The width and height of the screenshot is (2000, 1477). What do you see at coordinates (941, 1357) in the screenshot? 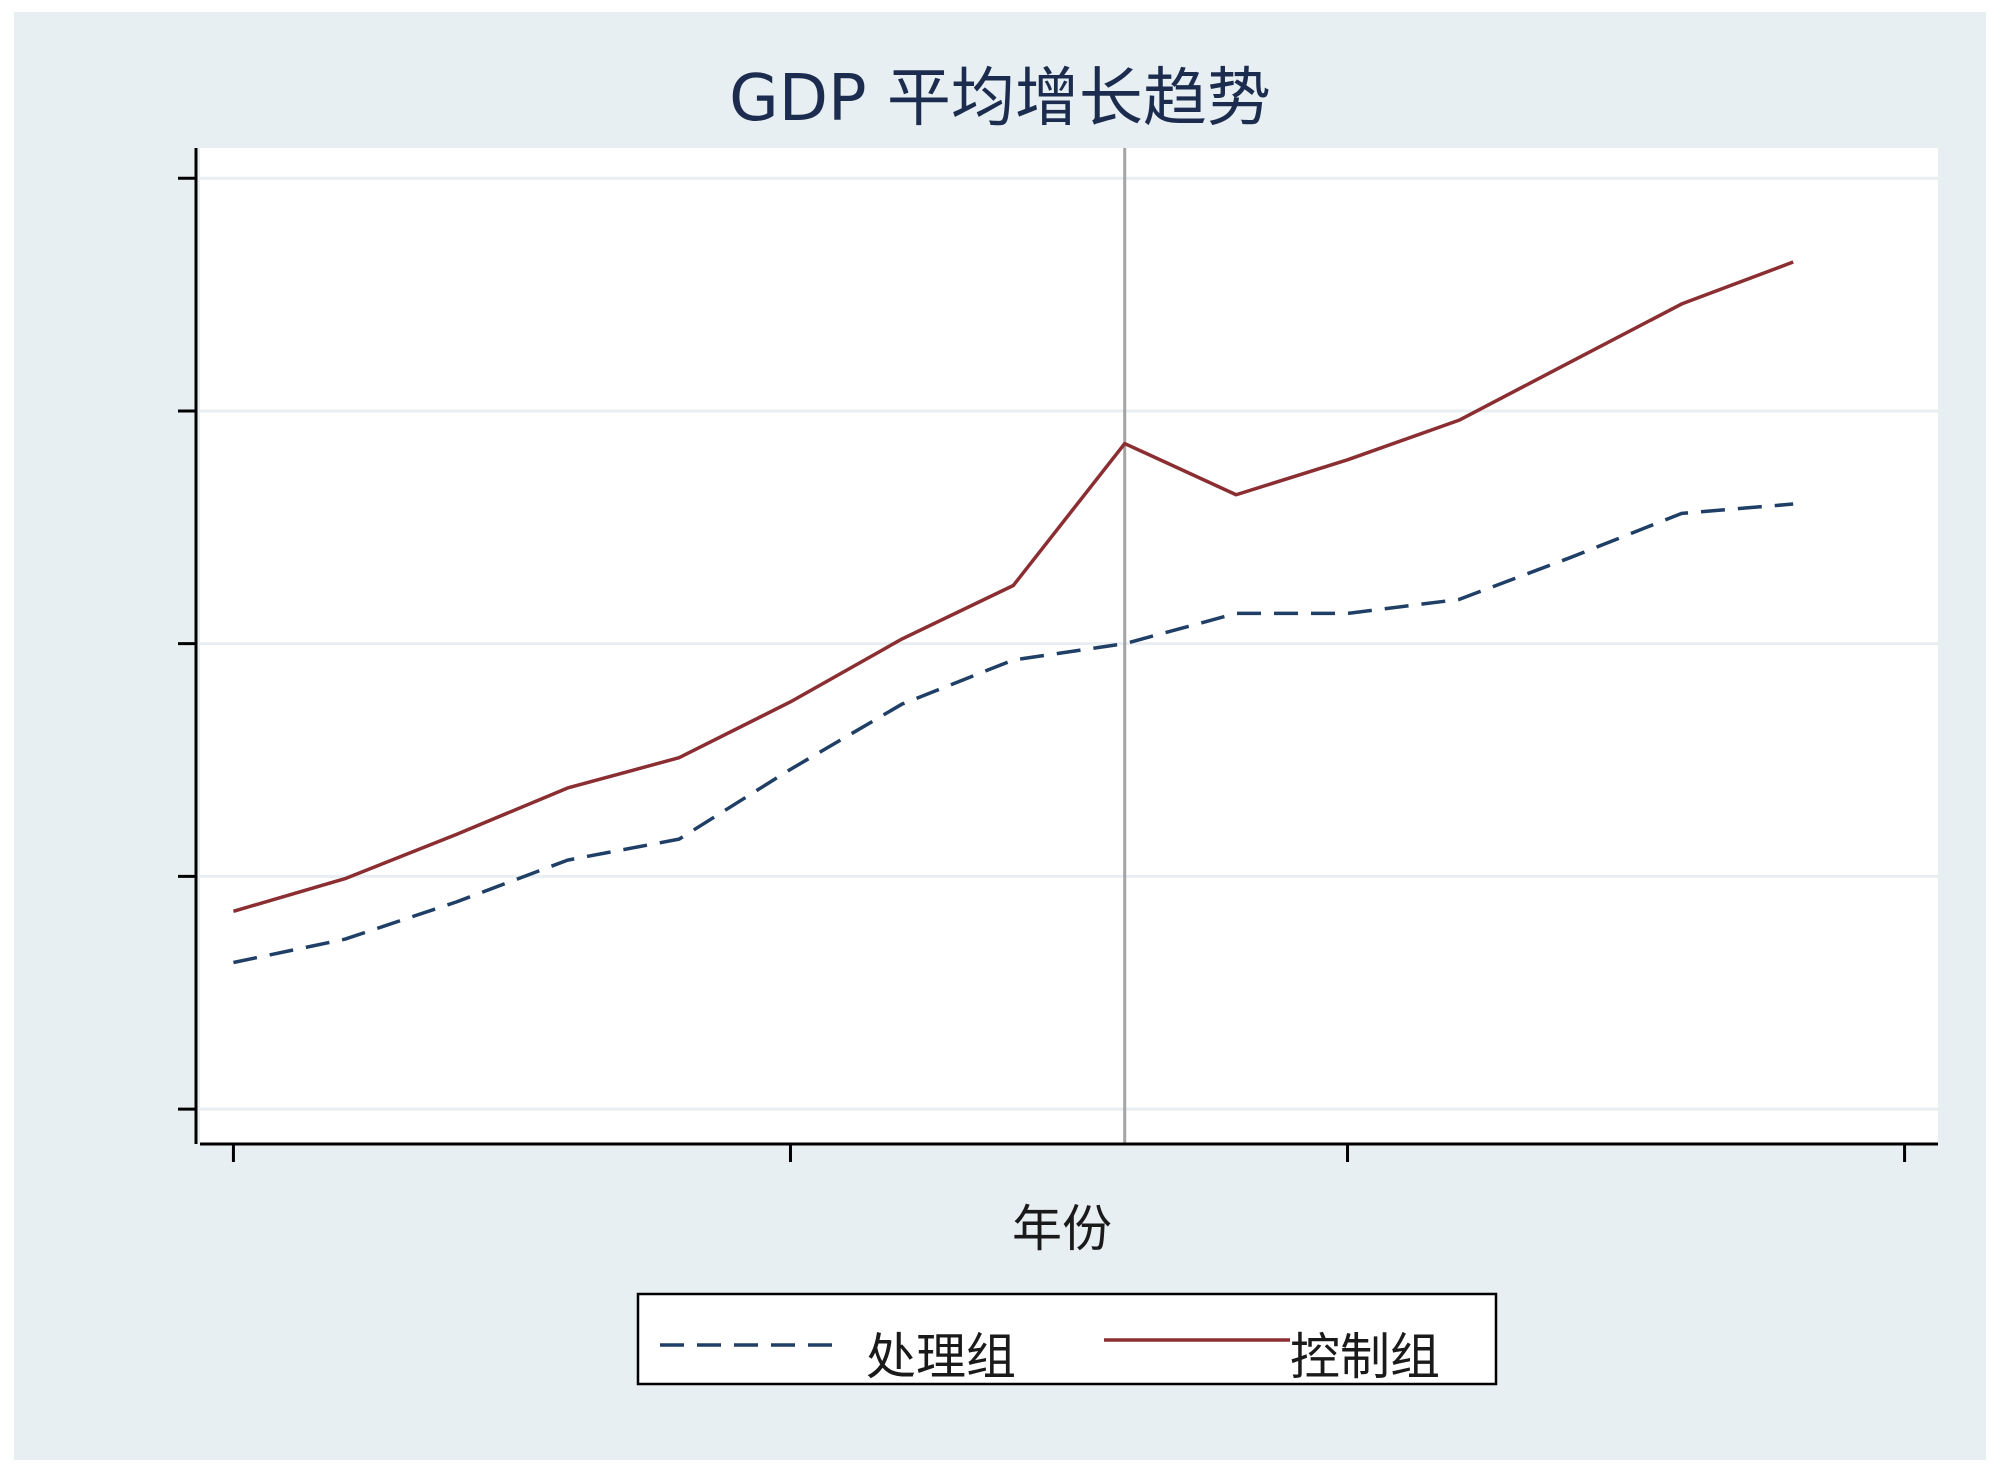
I see `legend-label-treatment: 处理组` at bounding box center [941, 1357].